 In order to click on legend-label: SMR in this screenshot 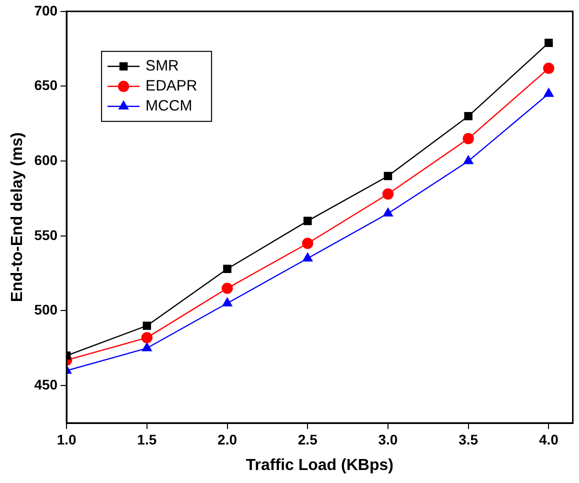, I will do `click(163, 66)`.